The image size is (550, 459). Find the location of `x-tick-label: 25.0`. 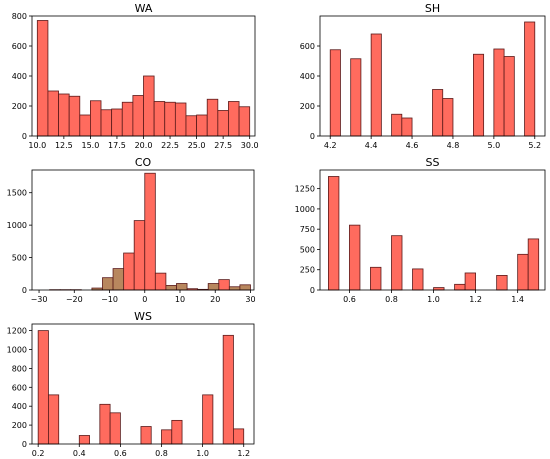

x-tick-label: 25.0 is located at coordinates (197, 145).